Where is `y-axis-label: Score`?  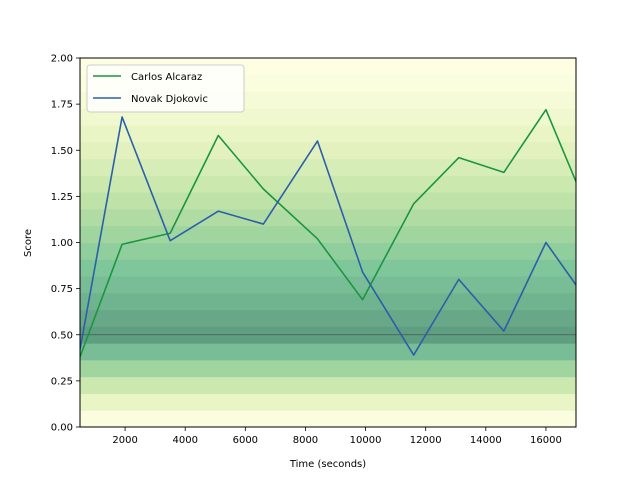 y-axis-label: Score is located at coordinates (28, 243).